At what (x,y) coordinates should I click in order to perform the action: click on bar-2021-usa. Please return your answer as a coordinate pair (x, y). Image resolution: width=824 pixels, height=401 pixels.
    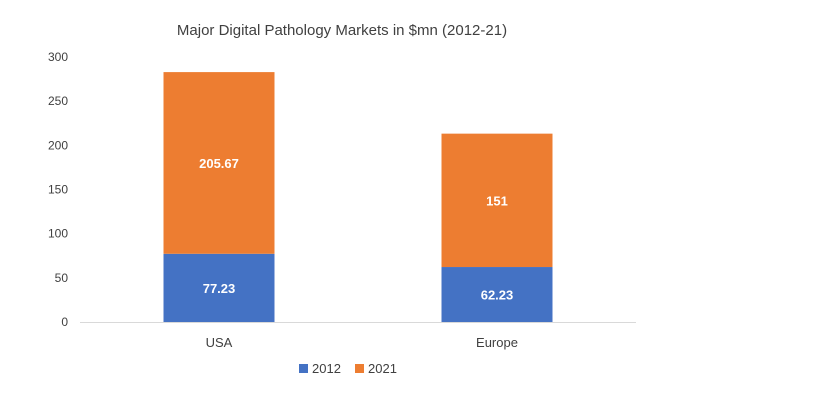
    Looking at the image, I should click on (219, 163).